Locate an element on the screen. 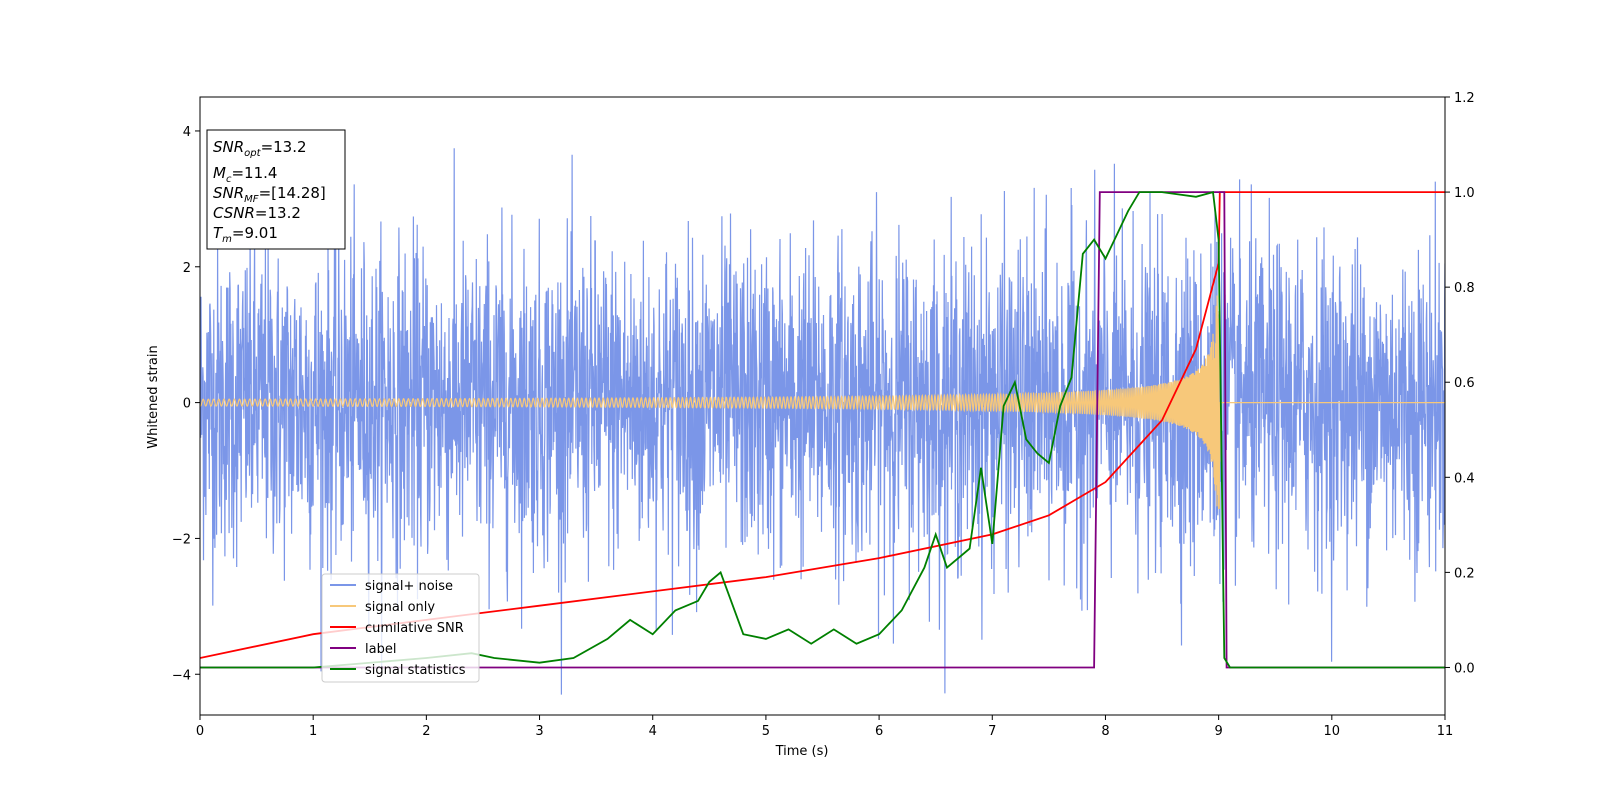 This screenshot has width=1600, height=800. x-tick-label: 8 is located at coordinates (1105, 731).